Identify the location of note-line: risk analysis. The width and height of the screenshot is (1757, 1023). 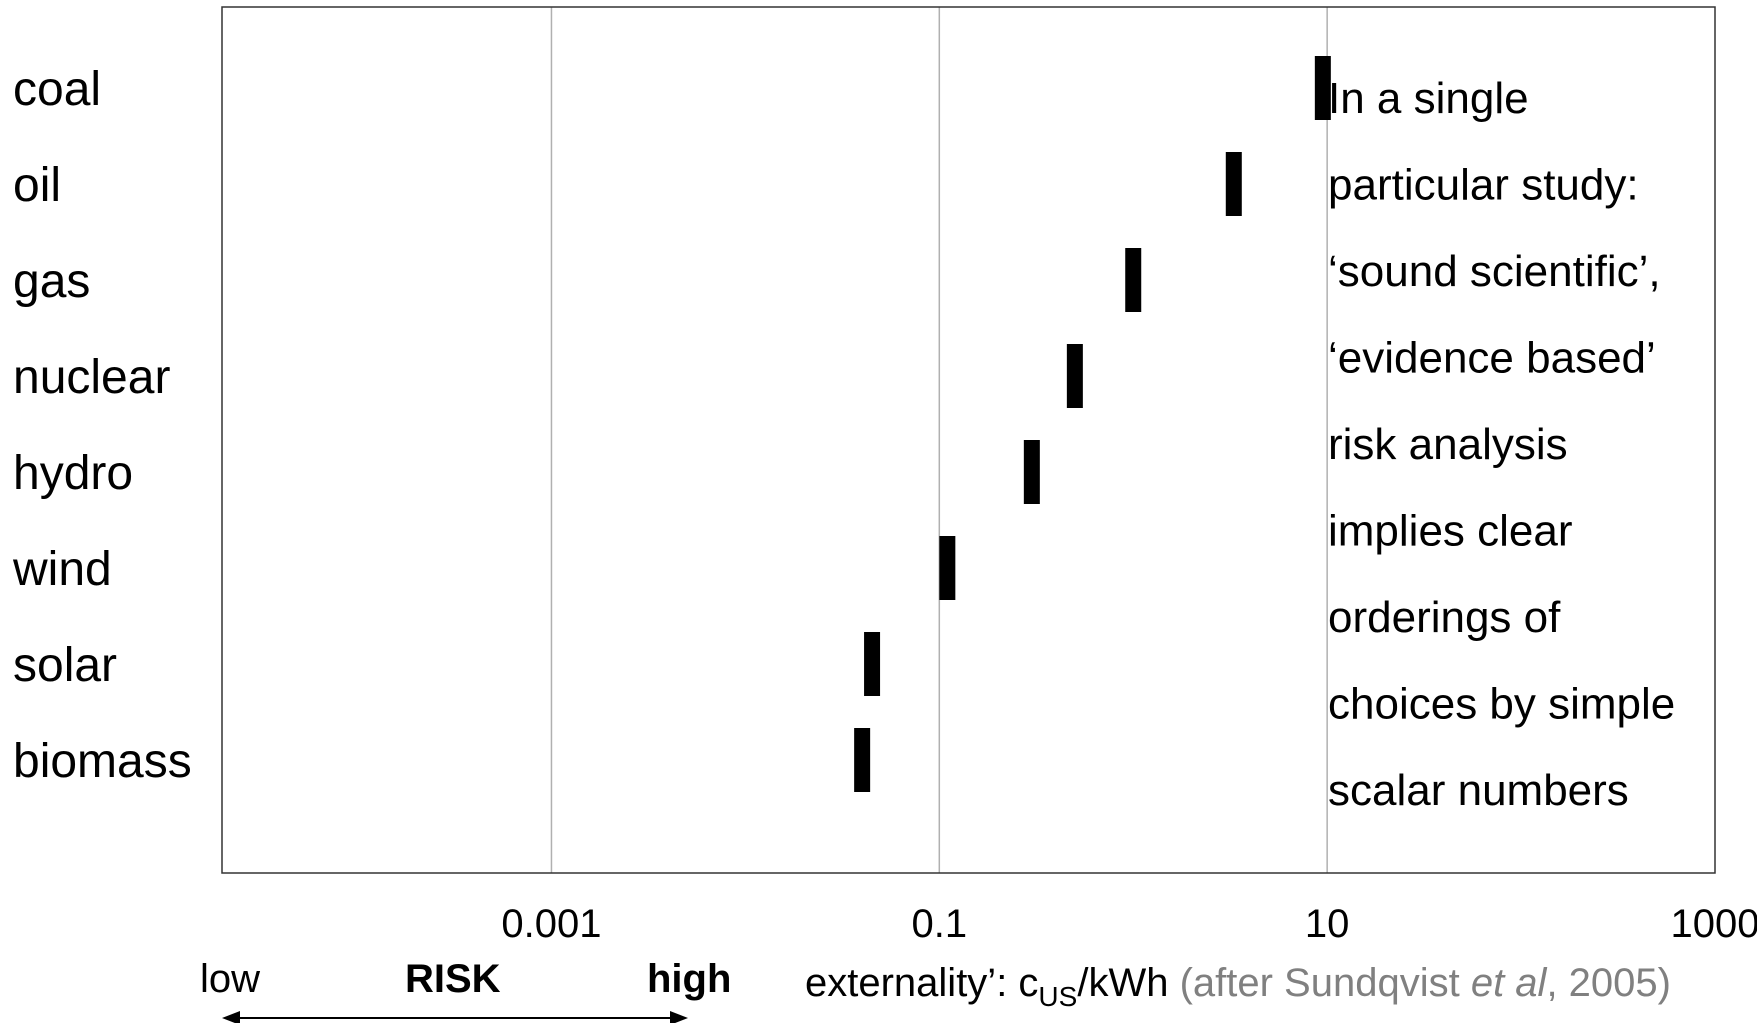
(1448, 444).